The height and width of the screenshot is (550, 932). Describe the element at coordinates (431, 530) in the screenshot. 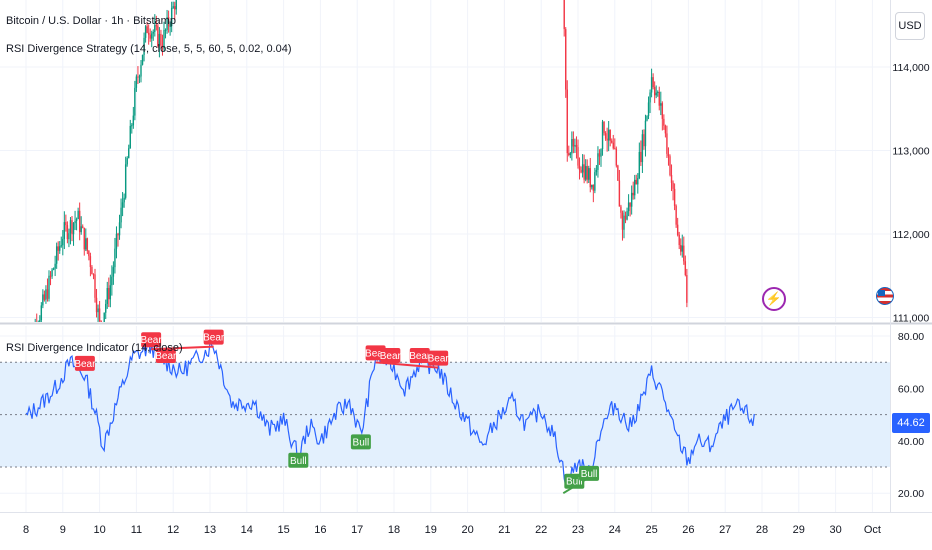

I see `time-axis-label: 19` at that location.